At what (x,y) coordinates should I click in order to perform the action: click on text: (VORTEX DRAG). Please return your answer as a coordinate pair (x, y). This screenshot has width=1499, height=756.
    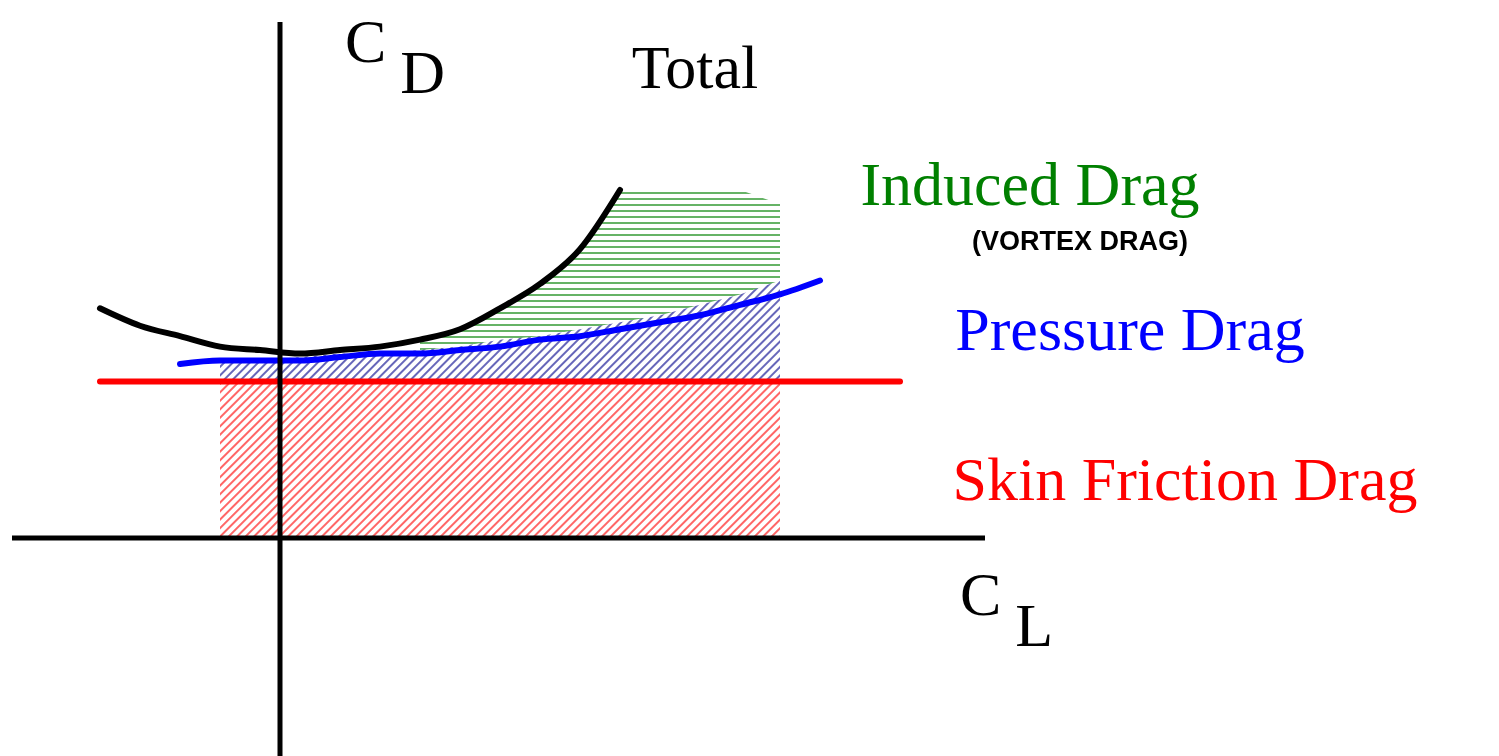
    Looking at the image, I should click on (1080, 241).